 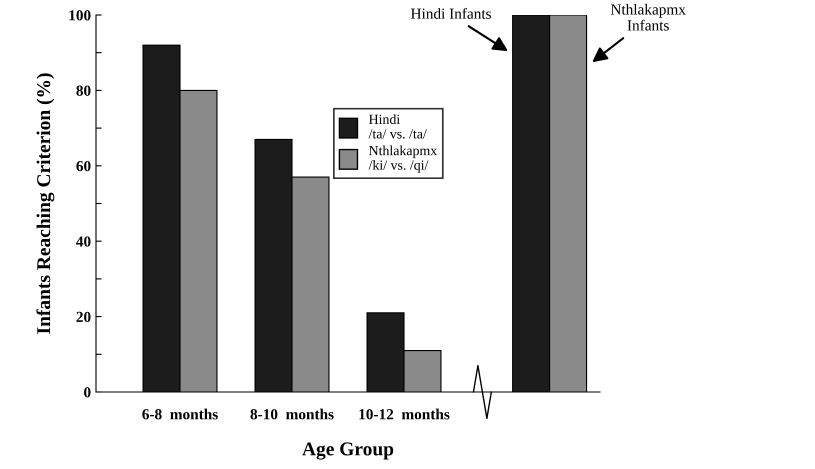 What do you see at coordinates (451, 13) in the screenshot?
I see `annotation: Hindi Infants` at bounding box center [451, 13].